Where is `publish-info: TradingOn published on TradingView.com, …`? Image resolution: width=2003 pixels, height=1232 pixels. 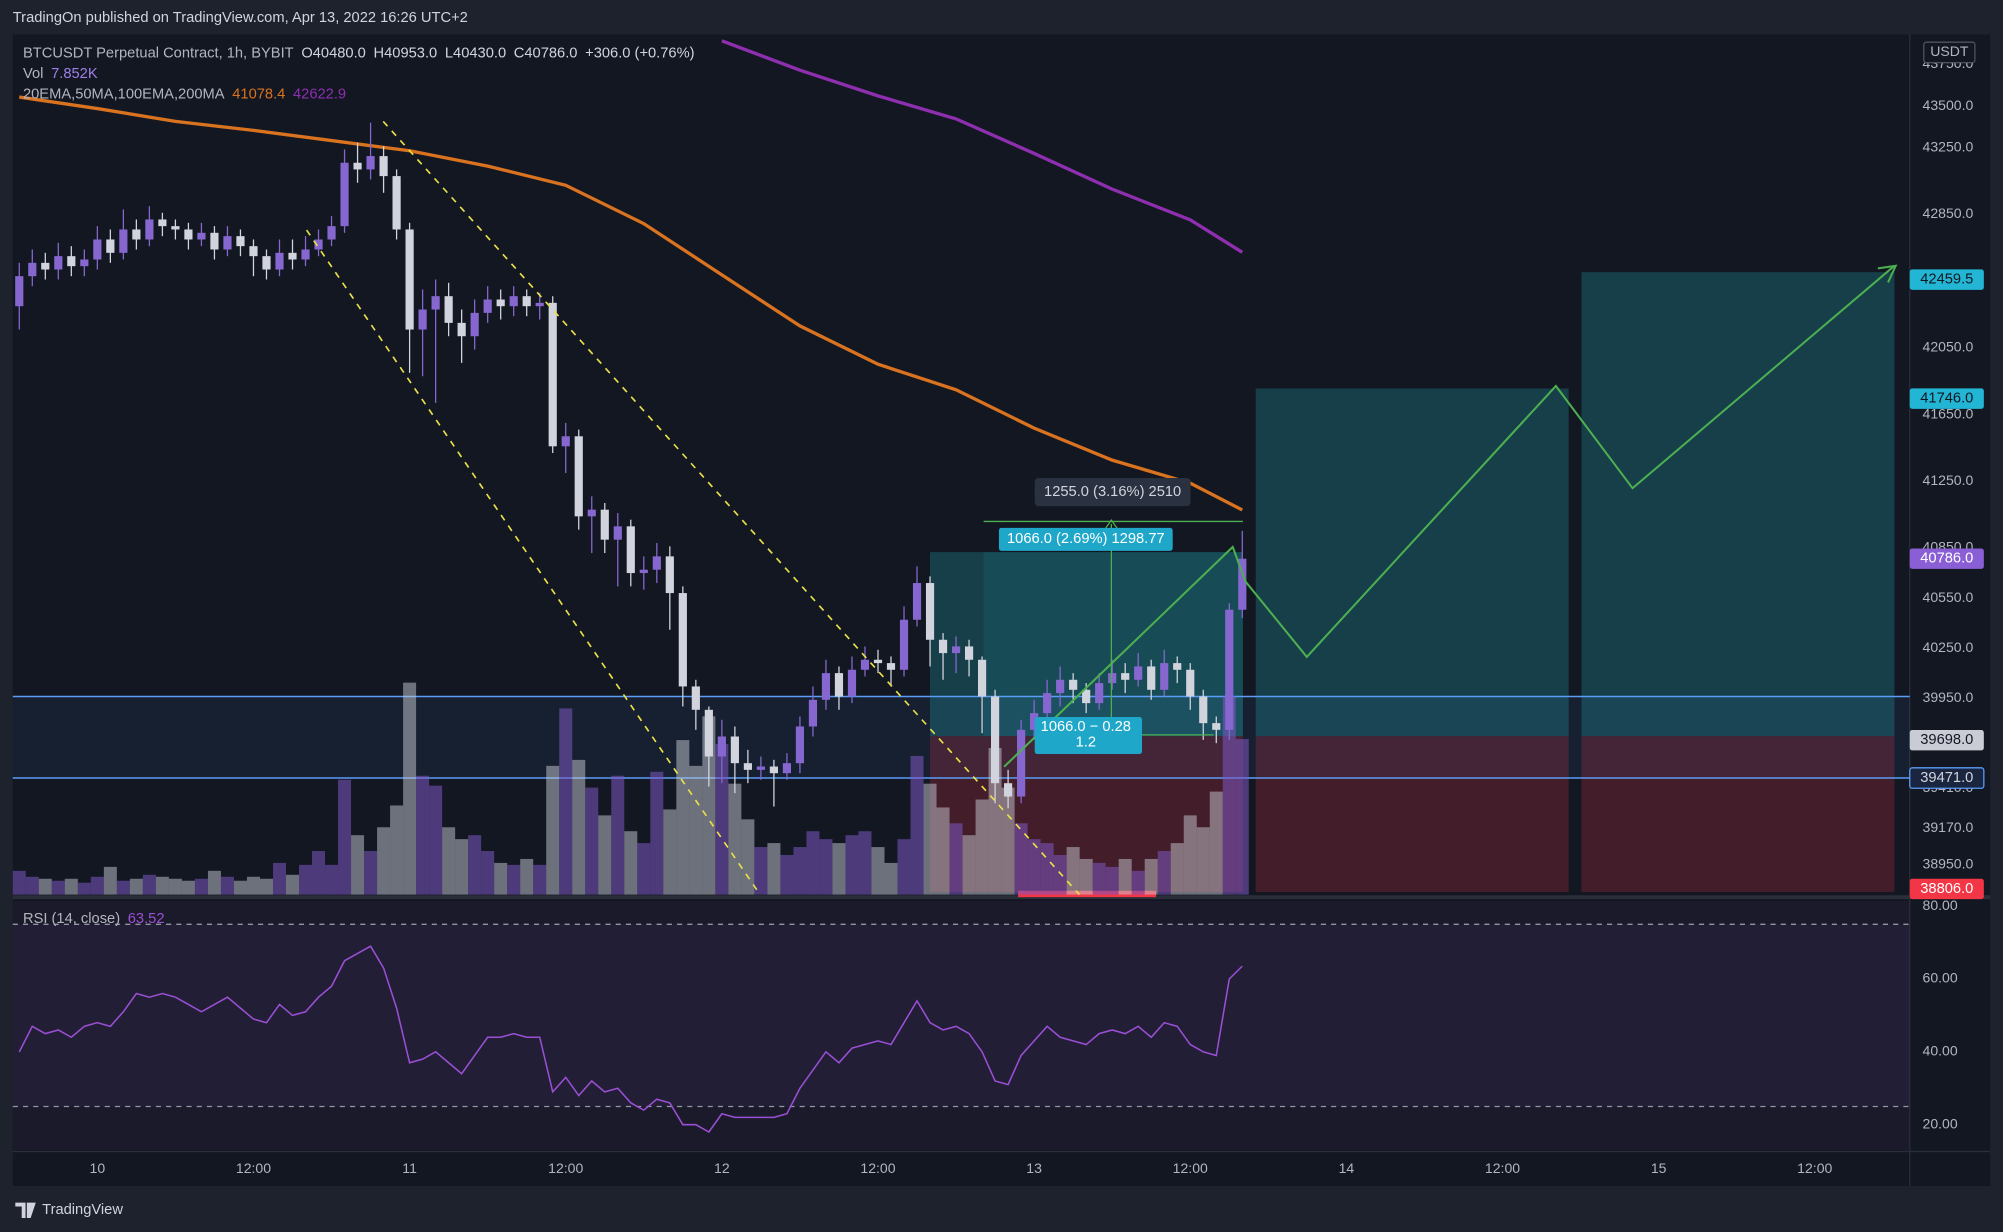
publish-info: TradingOn published on TradingView.com, … is located at coordinates (240, 18).